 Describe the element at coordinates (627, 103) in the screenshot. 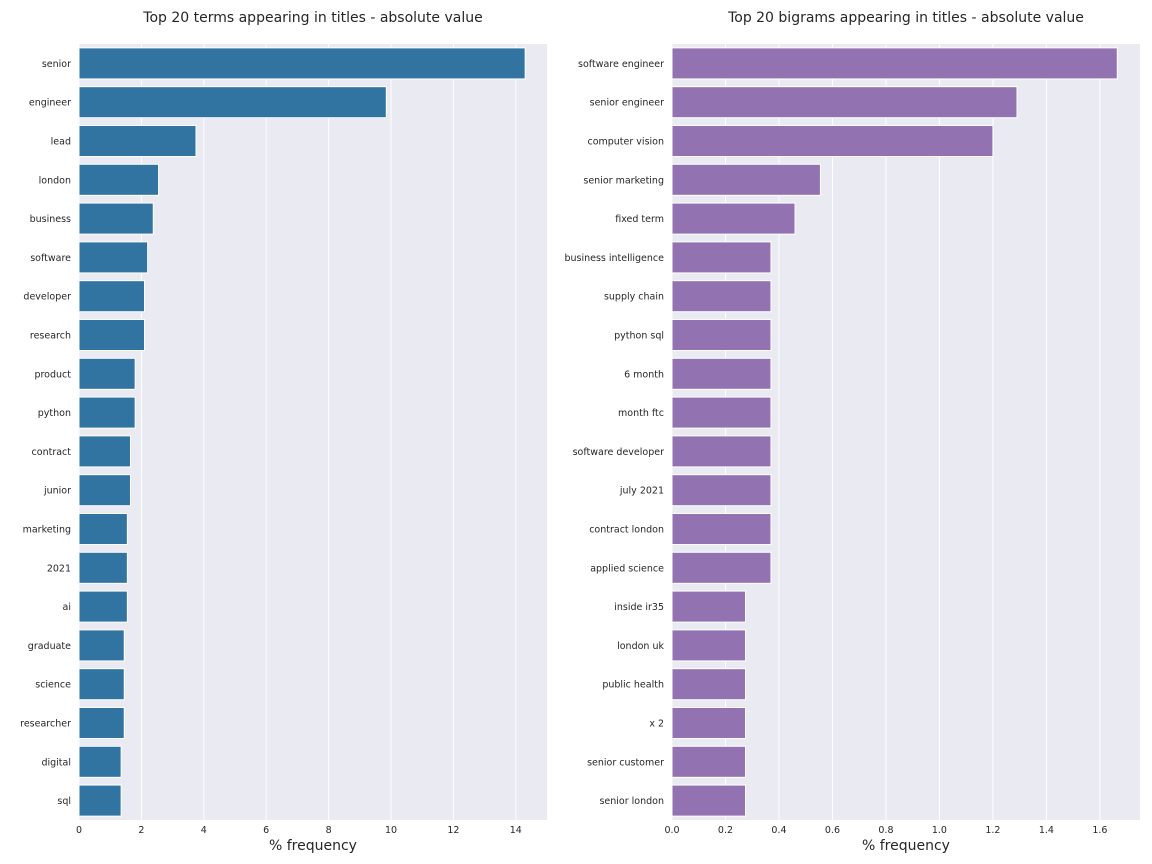

I see `y-tick-label: senior engineer` at that location.